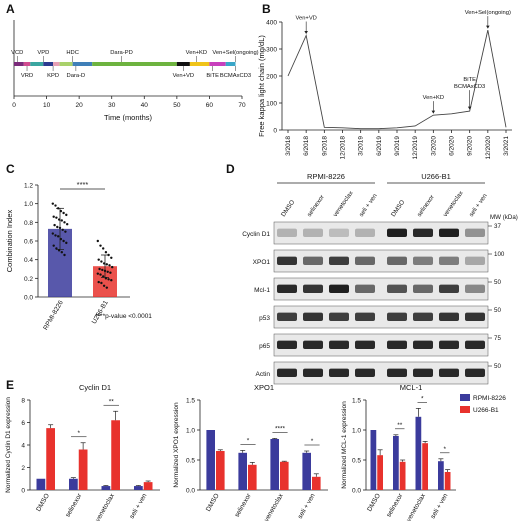 The image size is (520, 527). What do you see at coordinates (73, 505) in the screenshot?
I see `x-tick-label: selinexor` at bounding box center [73, 505].